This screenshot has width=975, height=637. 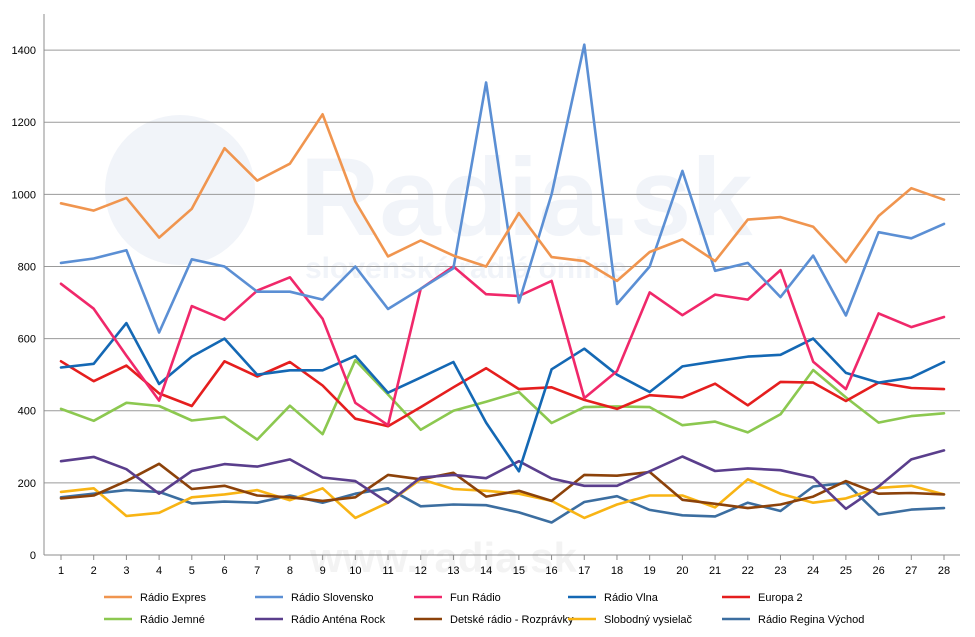 I want to click on watermark-main: Radia.sk, so click(x=526, y=197).